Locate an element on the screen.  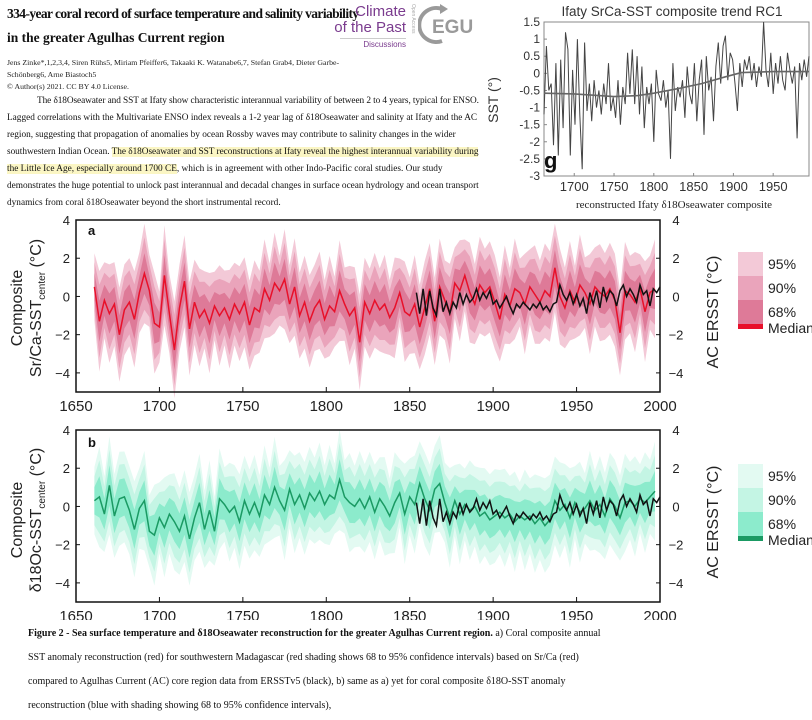
b-ytick-label-left: 4 is located at coordinates (66, 430).